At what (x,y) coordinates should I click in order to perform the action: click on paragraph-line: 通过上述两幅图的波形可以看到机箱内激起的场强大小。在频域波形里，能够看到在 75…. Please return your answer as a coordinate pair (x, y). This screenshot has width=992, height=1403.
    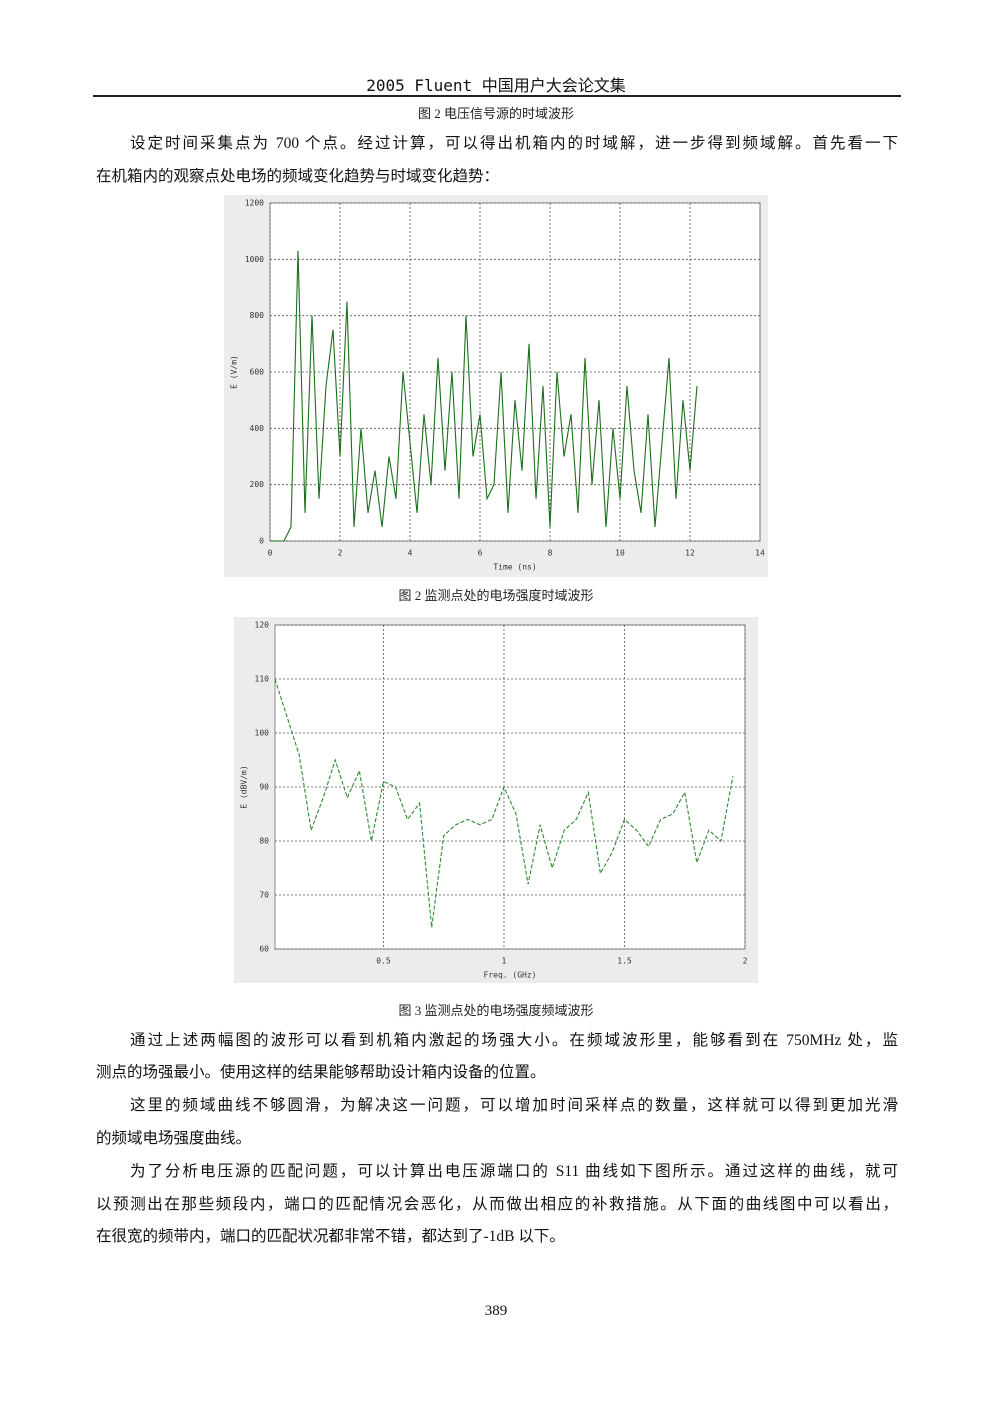
    Looking at the image, I should click on (514, 1040).